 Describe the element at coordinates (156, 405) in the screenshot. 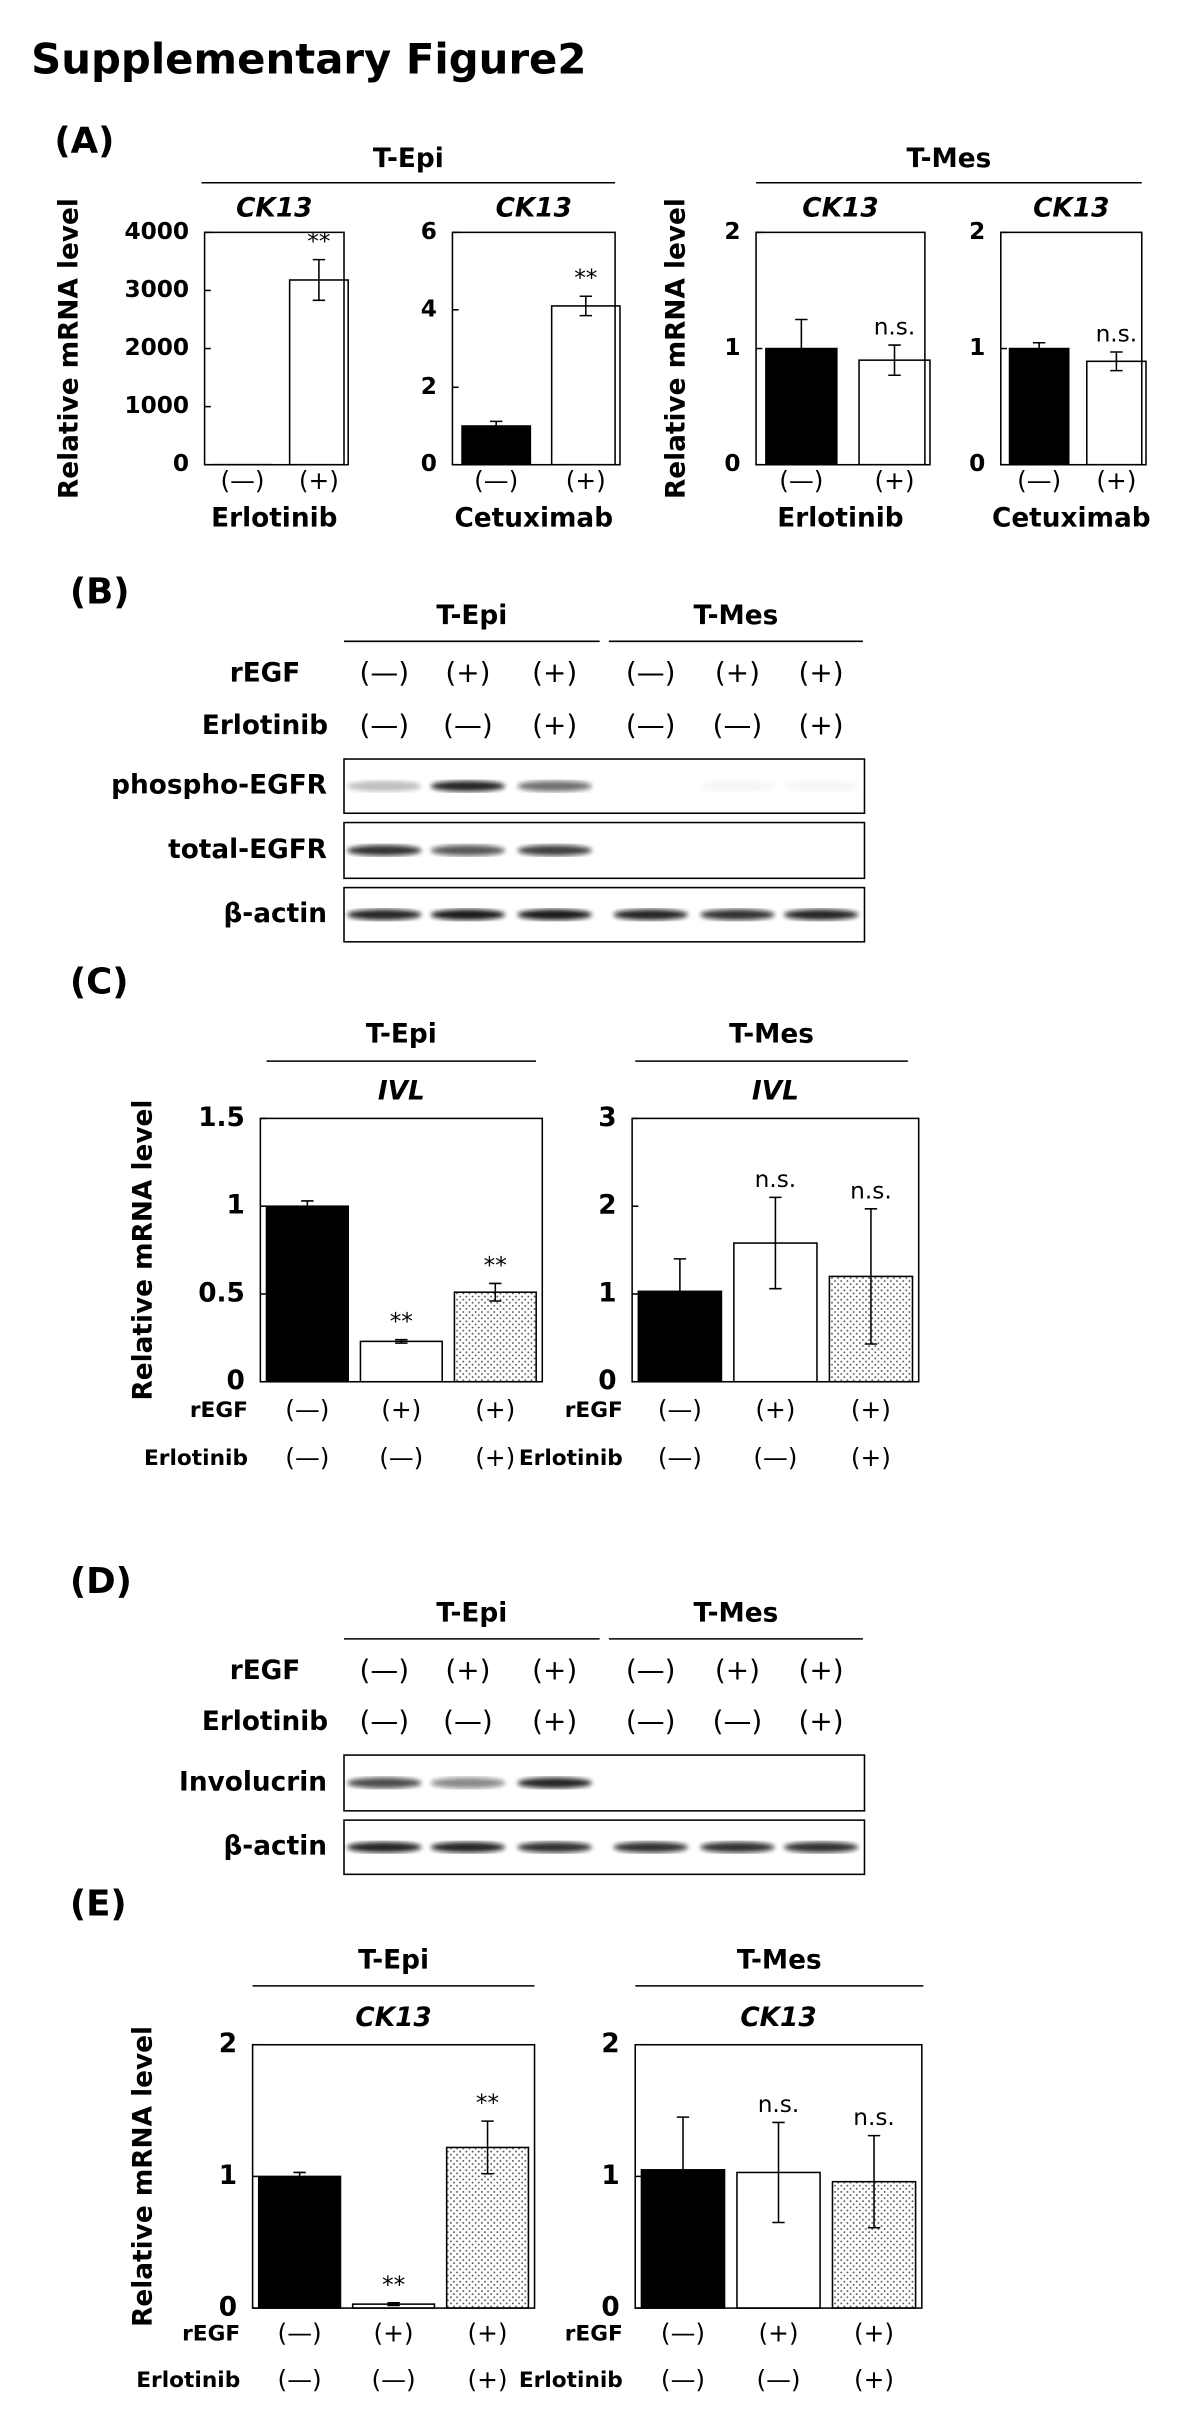

I see `y-tick-label: 1000` at that location.